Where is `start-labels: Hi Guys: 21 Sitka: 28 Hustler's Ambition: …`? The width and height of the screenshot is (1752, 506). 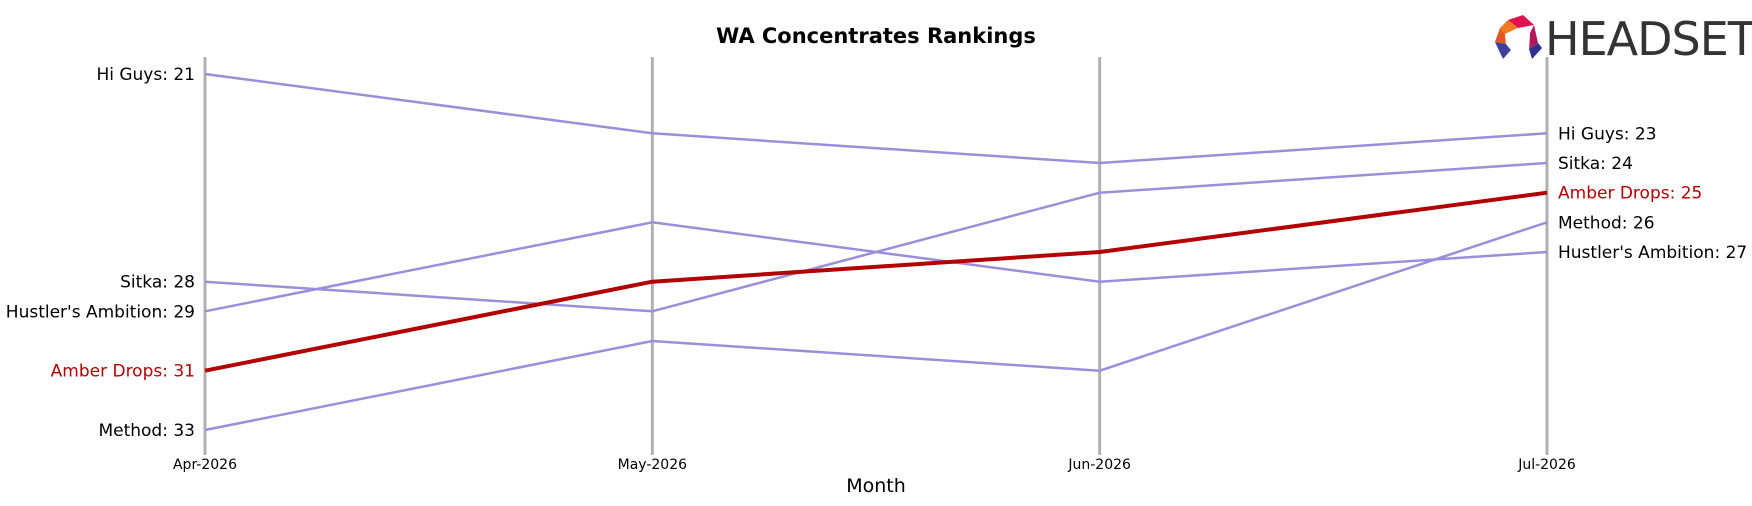 start-labels: Hi Guys: 21 Sitka: 28 Hustler's Ambition: … is located at coordinates (100, 253).